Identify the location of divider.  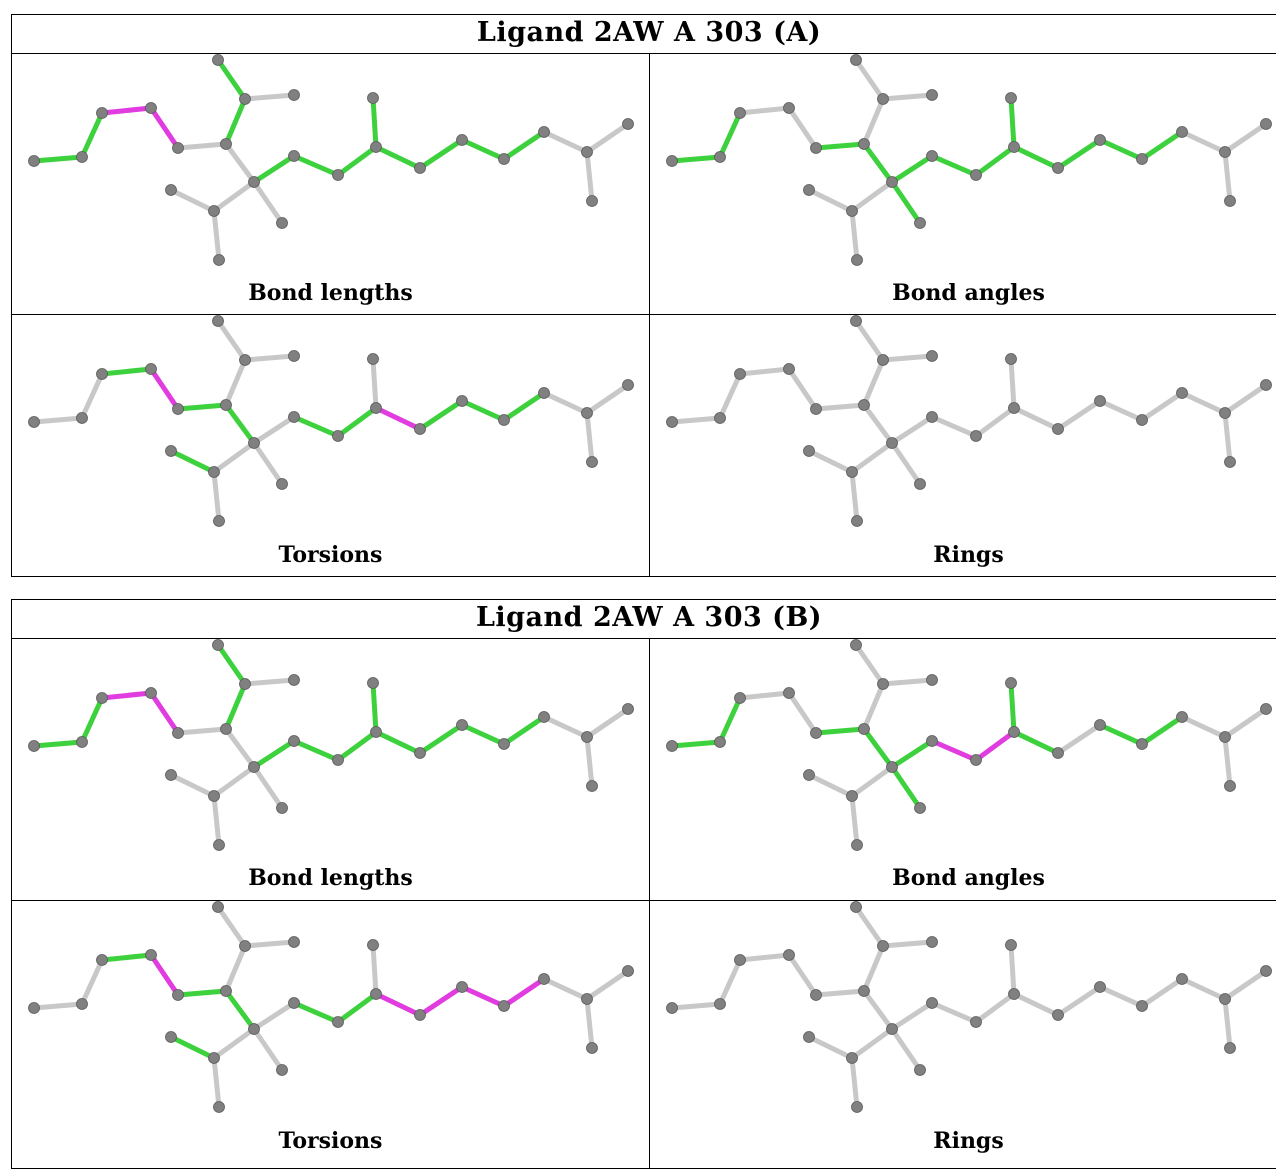
(644, 900).